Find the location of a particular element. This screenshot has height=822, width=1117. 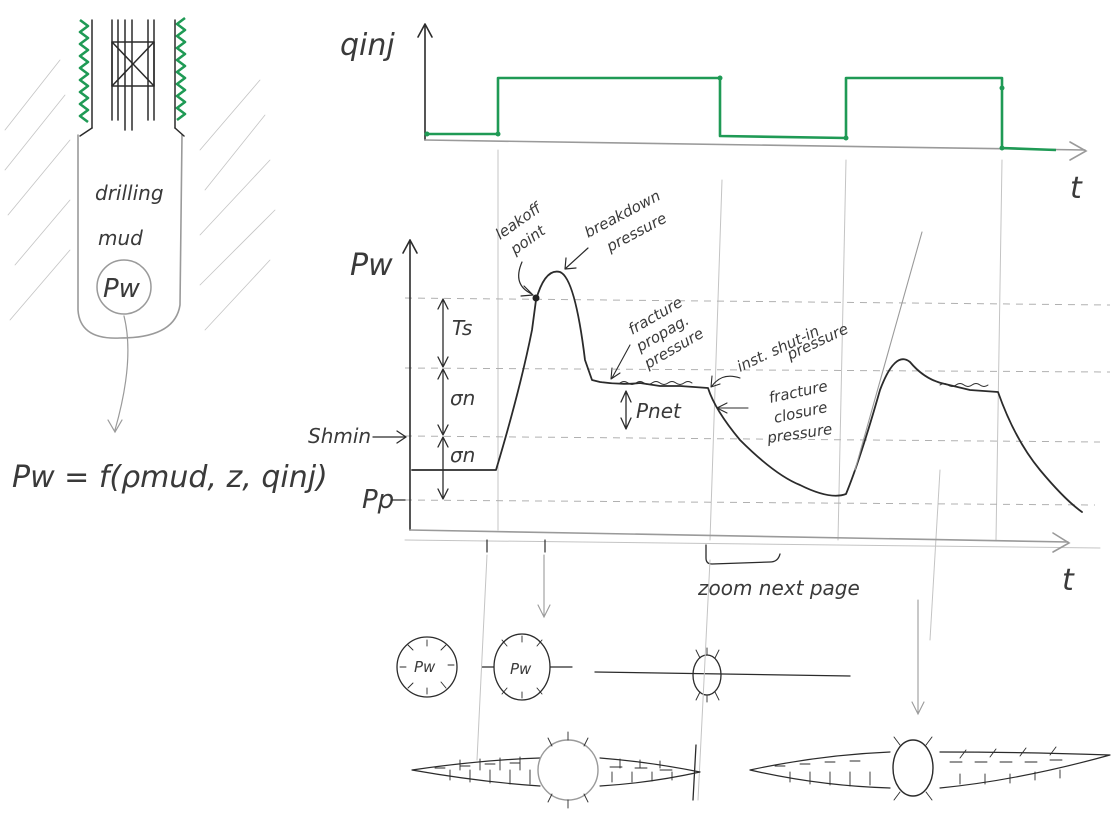

pw-x-arrowhead is located at coordinates (1061, 542).